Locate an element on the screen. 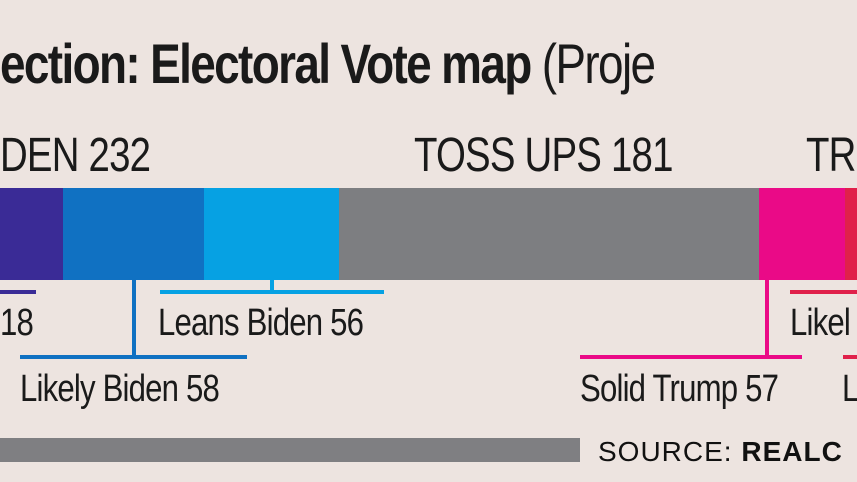 The width and height of the screenshot is (857, 482). bar-likely-trump is located at coordinates (851, 234).